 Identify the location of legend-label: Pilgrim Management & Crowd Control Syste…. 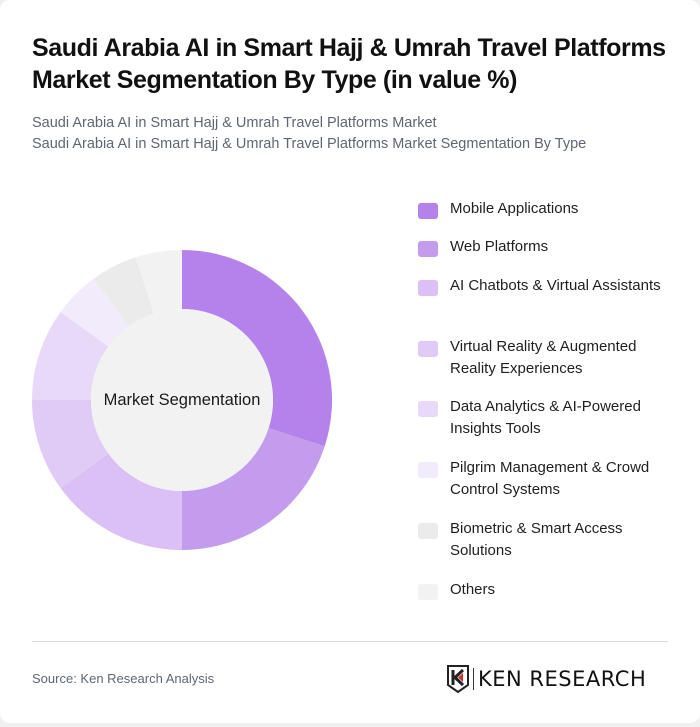
(550, 478).